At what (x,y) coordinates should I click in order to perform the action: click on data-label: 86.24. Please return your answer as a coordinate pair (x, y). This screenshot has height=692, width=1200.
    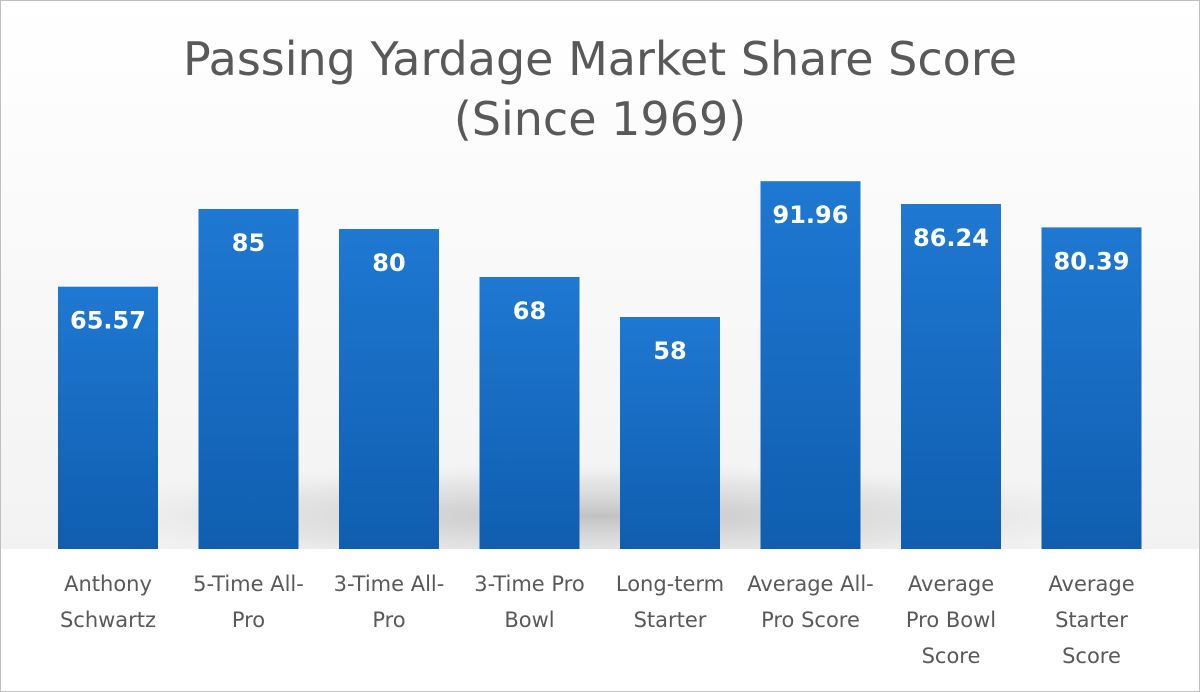
    Looking at the image, I should click on (951, 238).